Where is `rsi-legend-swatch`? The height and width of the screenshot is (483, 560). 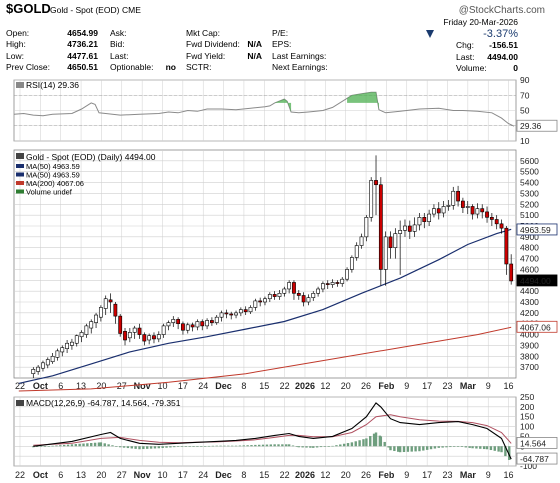 rsi-legend-swatch is located at coordinates (20, 85).